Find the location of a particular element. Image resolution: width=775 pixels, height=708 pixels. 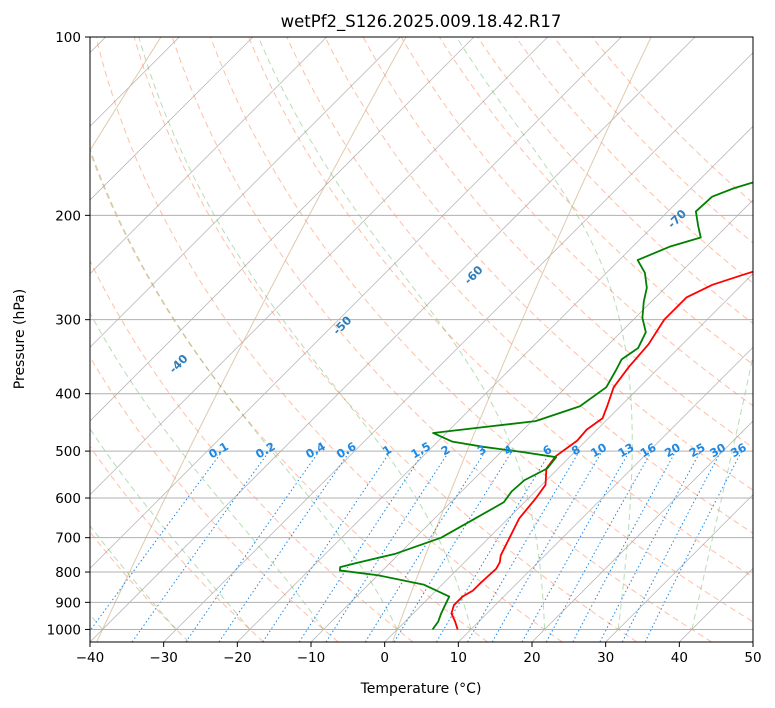

y-tick-label: 500 is located at coordinates (68, 452).